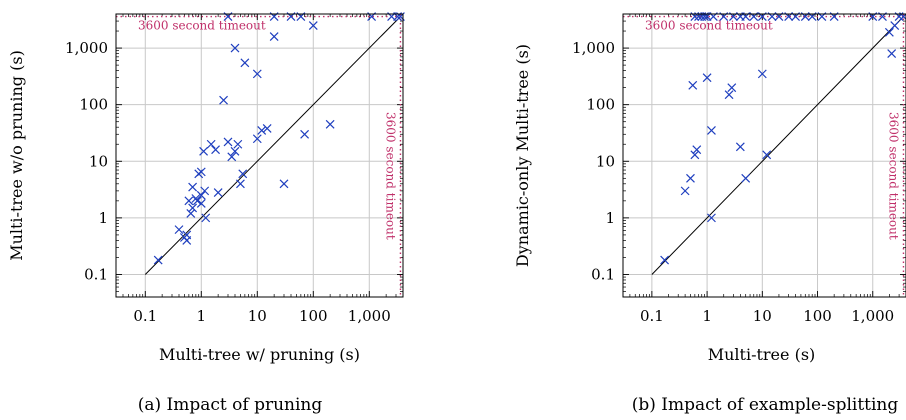 The width and height of the screenshot is (906, 420). What do you see at coordinates (522, 155) in the screenshot?
I see `y-axis-label: Dynamic-only Multi-tree (s)` at bounding box center [522, 155].